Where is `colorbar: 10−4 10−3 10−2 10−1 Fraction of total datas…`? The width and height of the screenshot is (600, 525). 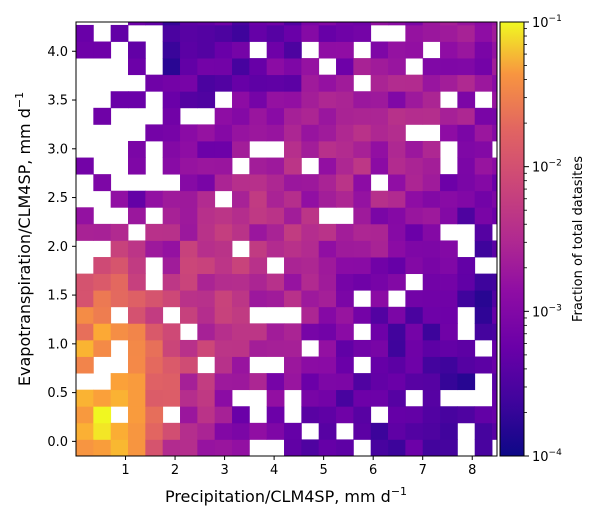 colorbar: 10−4 10−3 10−2 10−1 Fraction of total datas… is located at coordinates (542, 239).